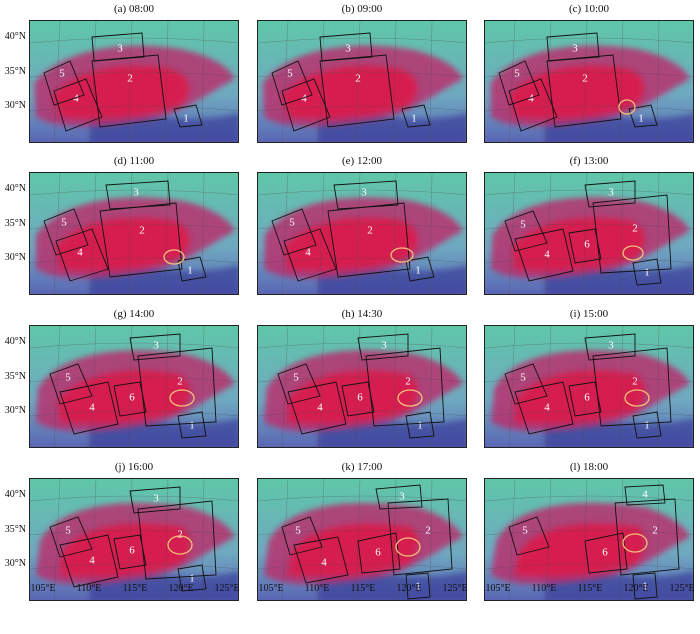  What do you see at coordinates (227, 588) in the screenshot?
I see `longitude-label: 125°E` at bounding box center [227, 588].